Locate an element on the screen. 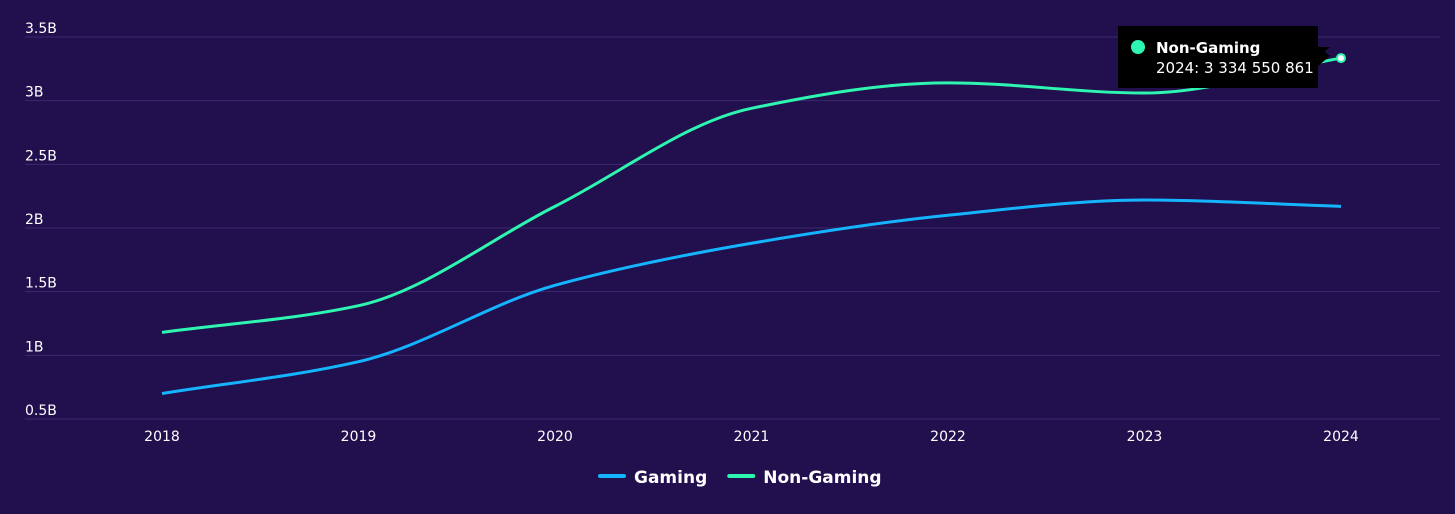  tooltip-arrow is located at coordinates (1324, 56).